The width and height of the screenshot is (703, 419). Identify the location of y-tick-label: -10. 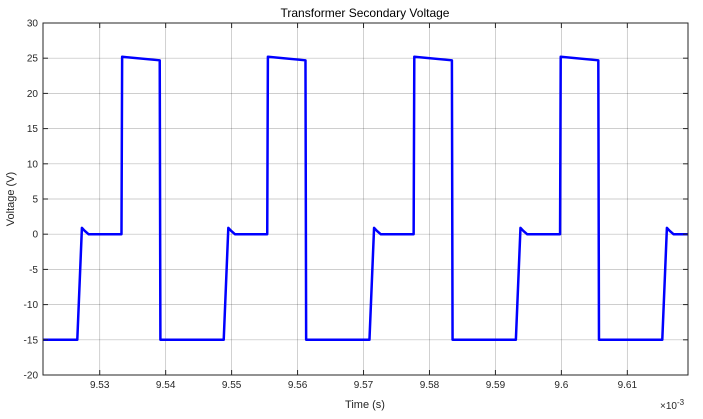
(31, 305).